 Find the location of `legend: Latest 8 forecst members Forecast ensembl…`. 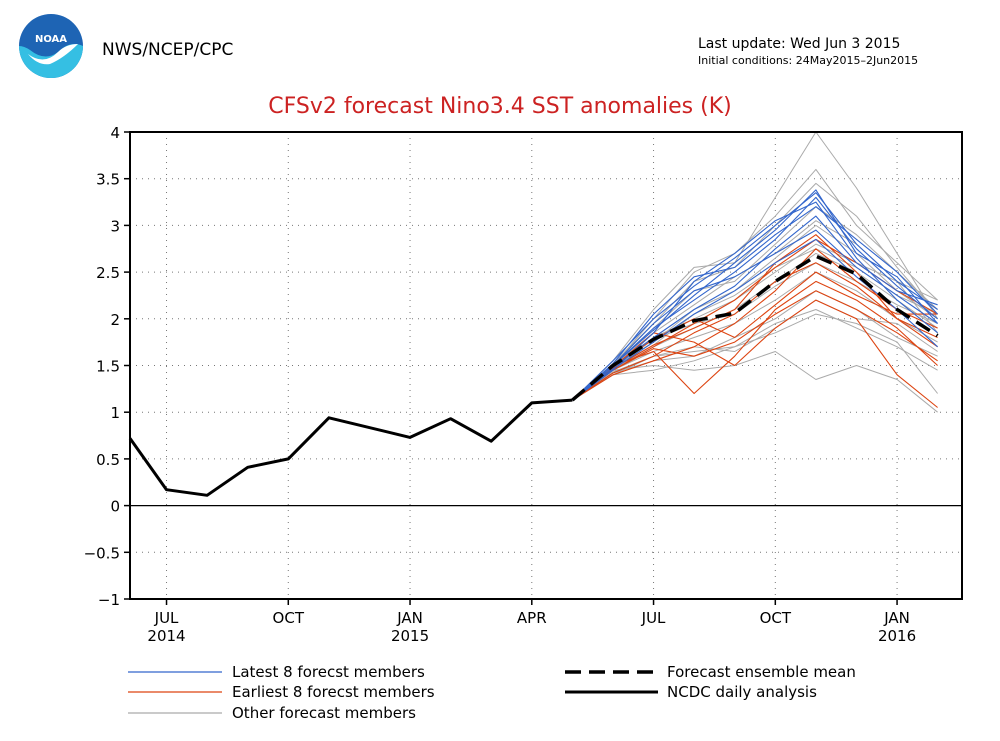

legend: Latest 8 forecst members Forecast ensembl… is located at coordinates (492, 692).